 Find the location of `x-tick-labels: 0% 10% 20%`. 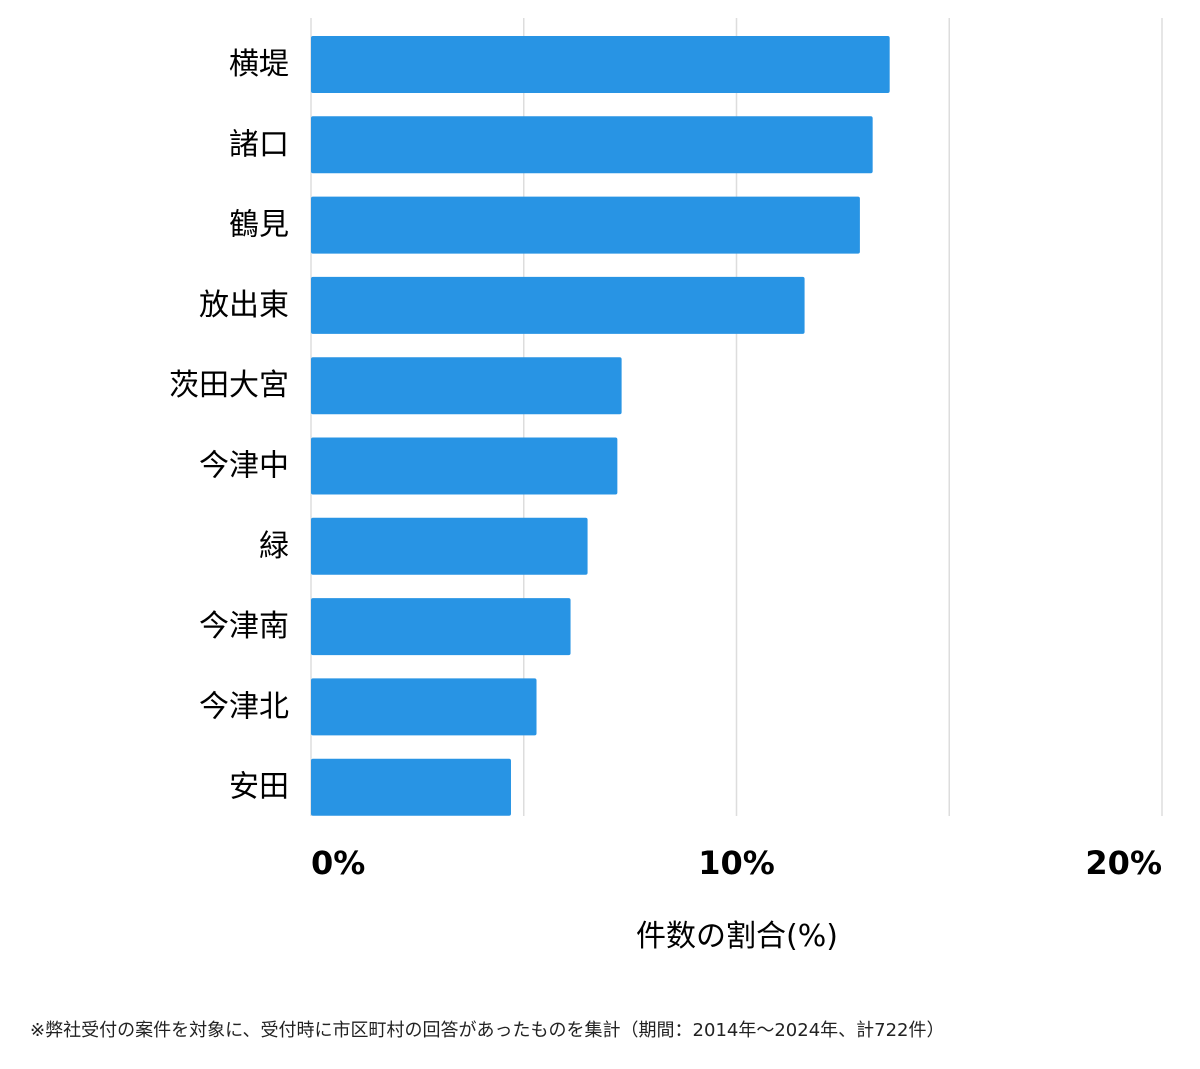

x-tick-labels: 0% 10% 20% is located at coordinates (736, 863).